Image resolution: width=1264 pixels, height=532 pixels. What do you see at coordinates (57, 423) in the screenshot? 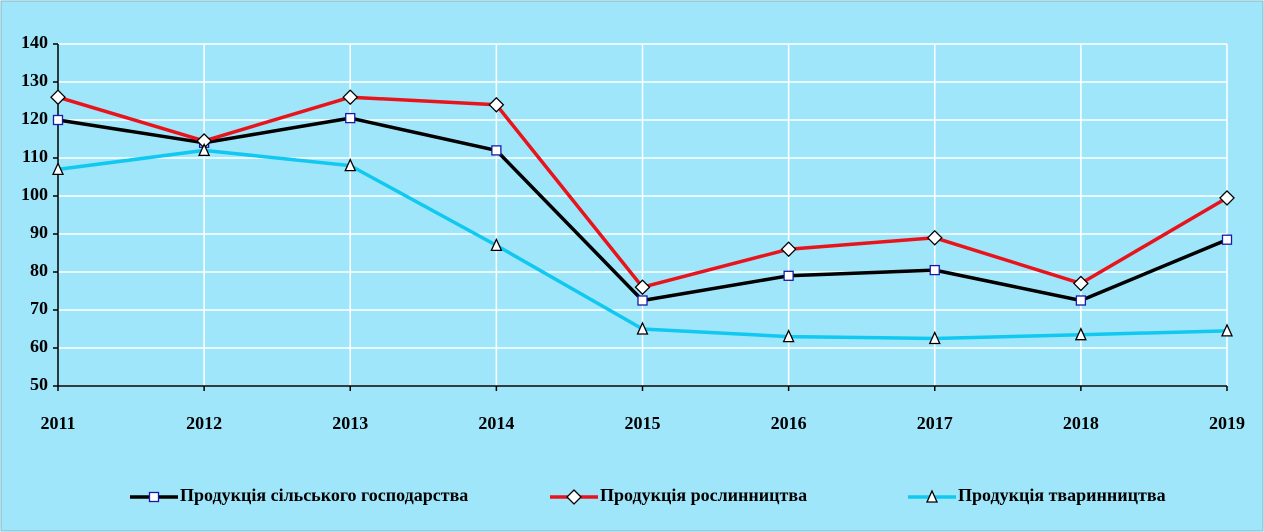
I see `x-tick-label: 2011` at bounding box center [57, 423].